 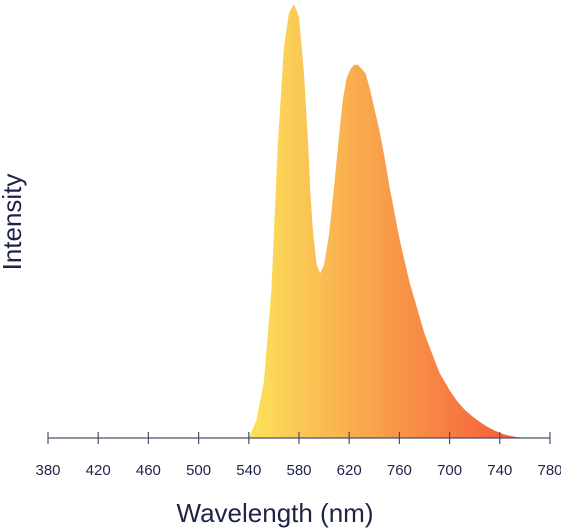 I want to click on x-tick-label: 580, so click(x=298, y=470).